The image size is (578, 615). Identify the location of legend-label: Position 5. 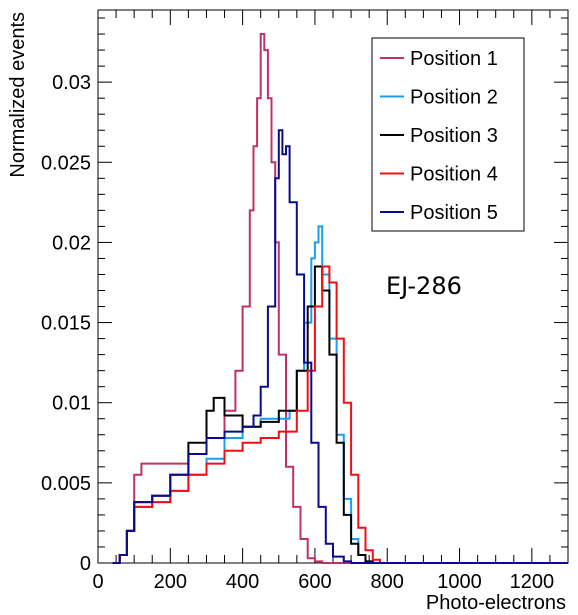
(454, 213).